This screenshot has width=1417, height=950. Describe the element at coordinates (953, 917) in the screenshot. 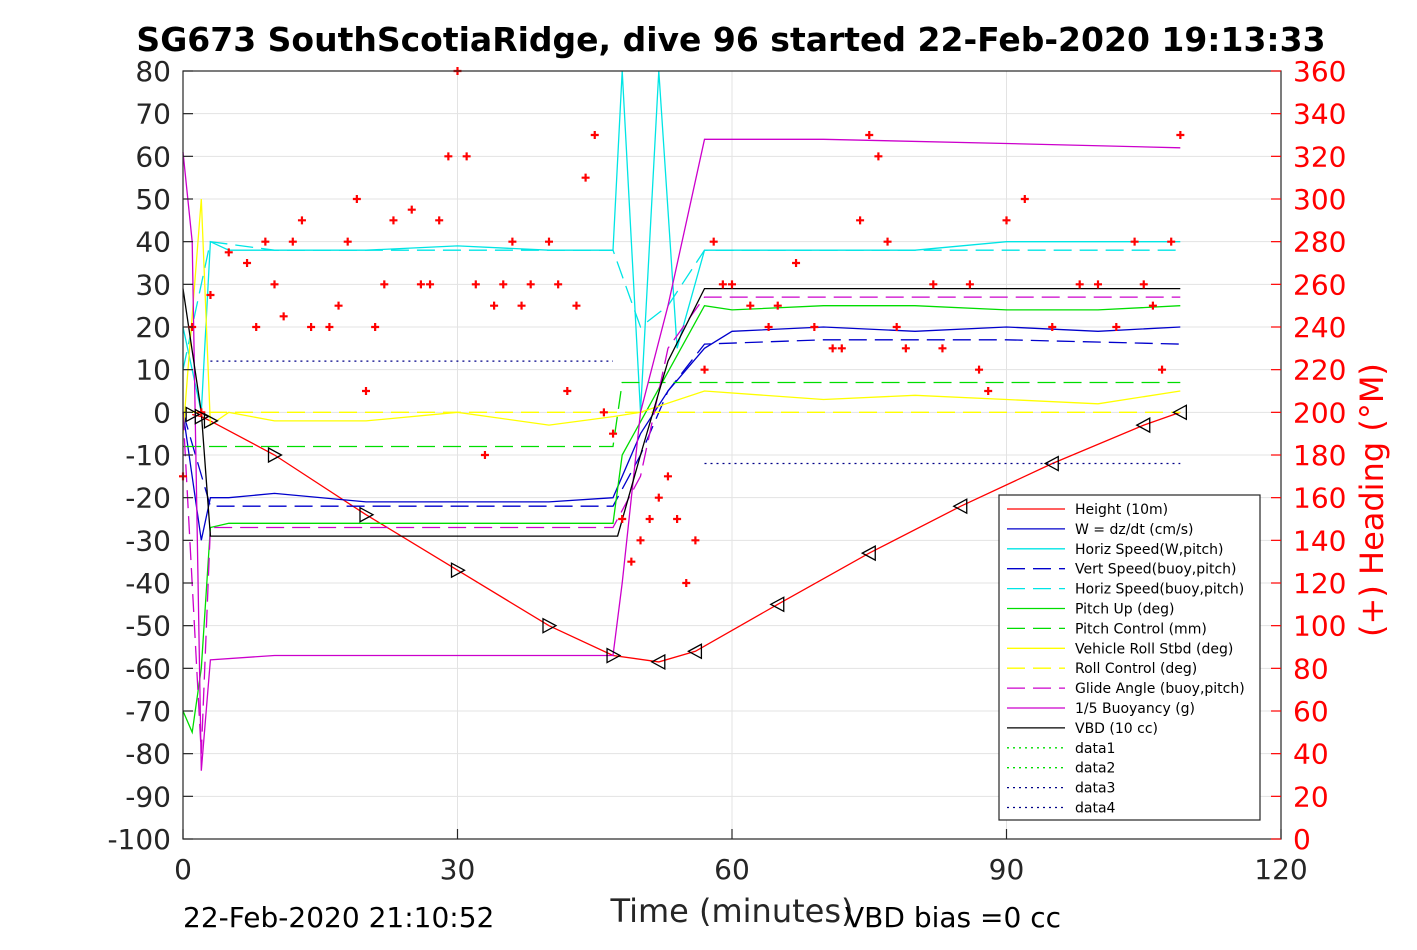

I see `footer-vbd-bias: VBD bias =0 cc` at that location.